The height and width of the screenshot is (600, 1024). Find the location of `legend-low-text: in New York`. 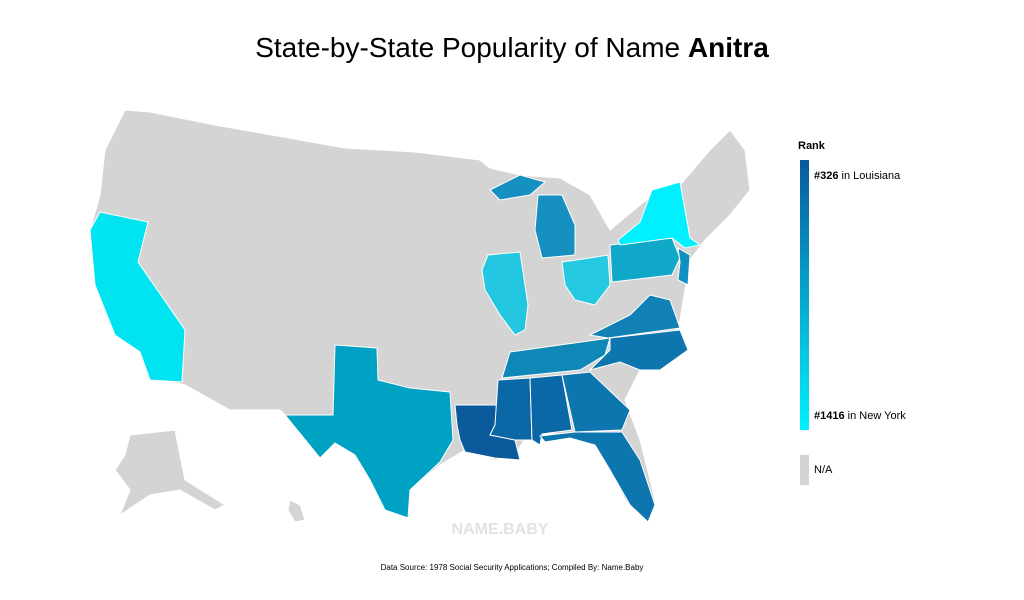

legend-low-text: in New York is located at coordinates (877, 416).